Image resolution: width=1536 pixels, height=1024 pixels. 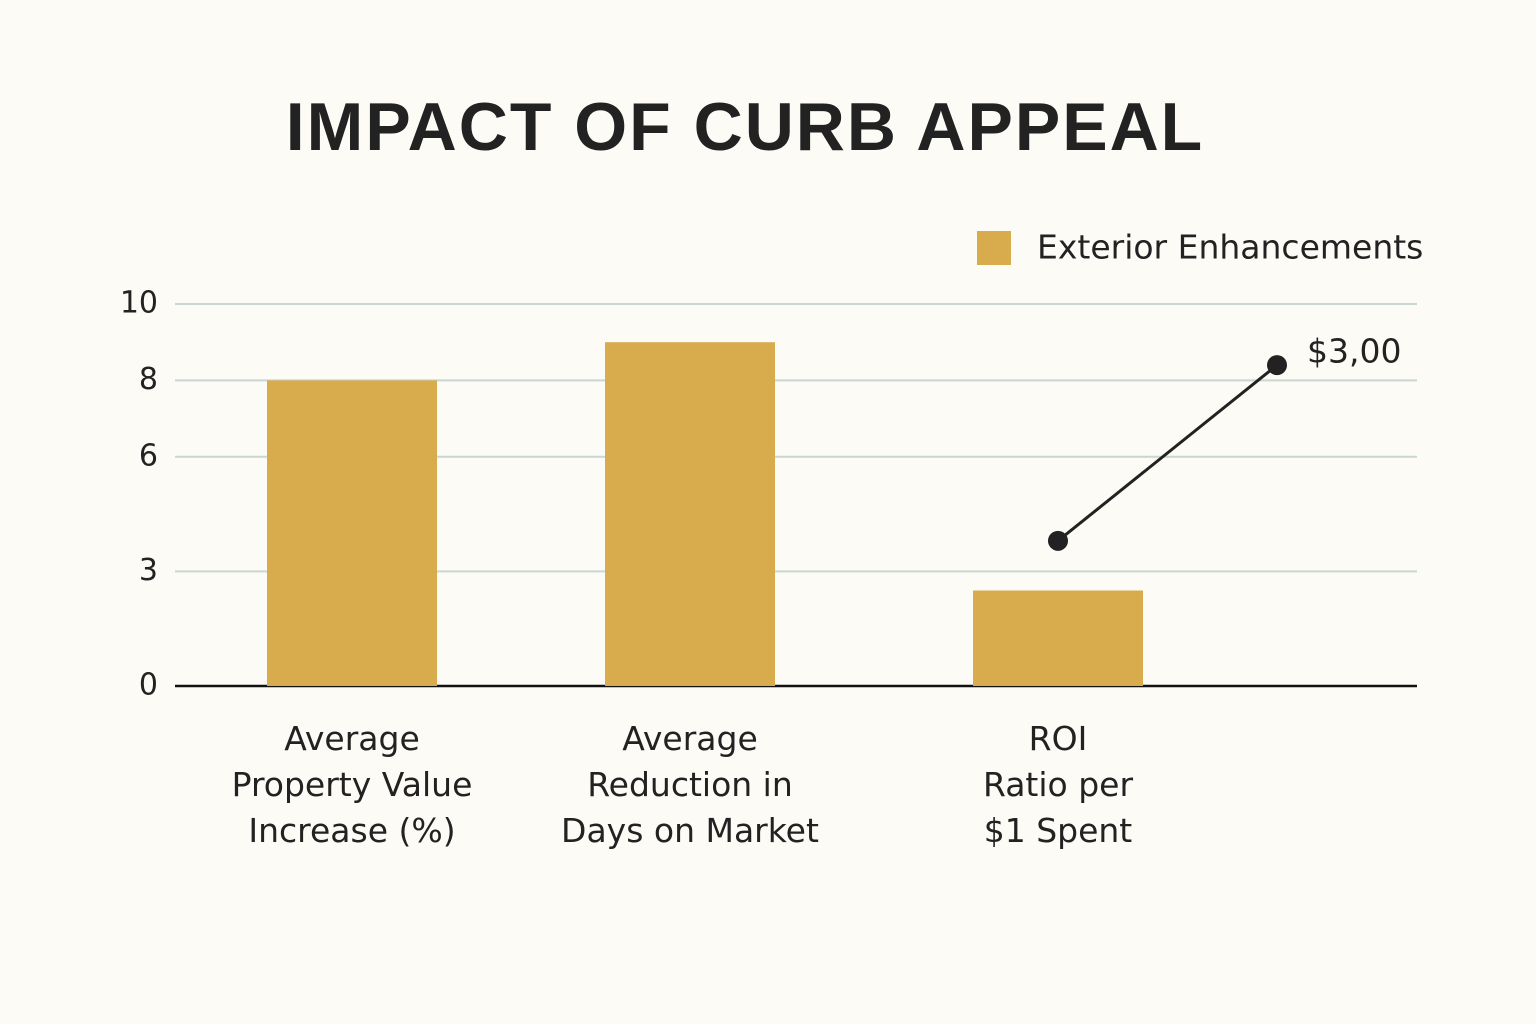 What do you see at coordinates (745, 127) in the screenshot?
I see `chart-title: IMPACT OF CURB APPEAL` at bounding box center [745, 127].